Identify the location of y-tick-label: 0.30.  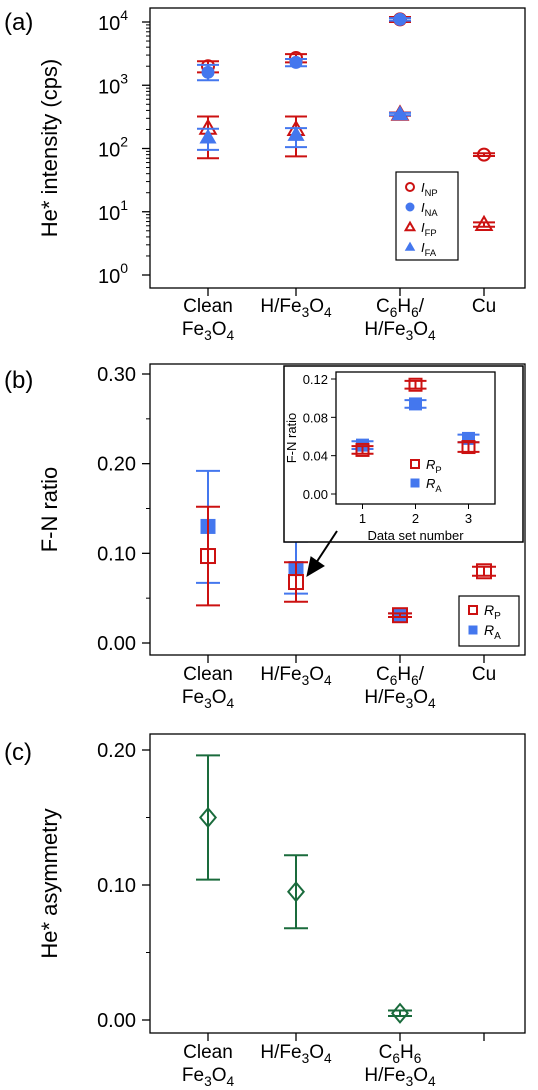
(116, 375).